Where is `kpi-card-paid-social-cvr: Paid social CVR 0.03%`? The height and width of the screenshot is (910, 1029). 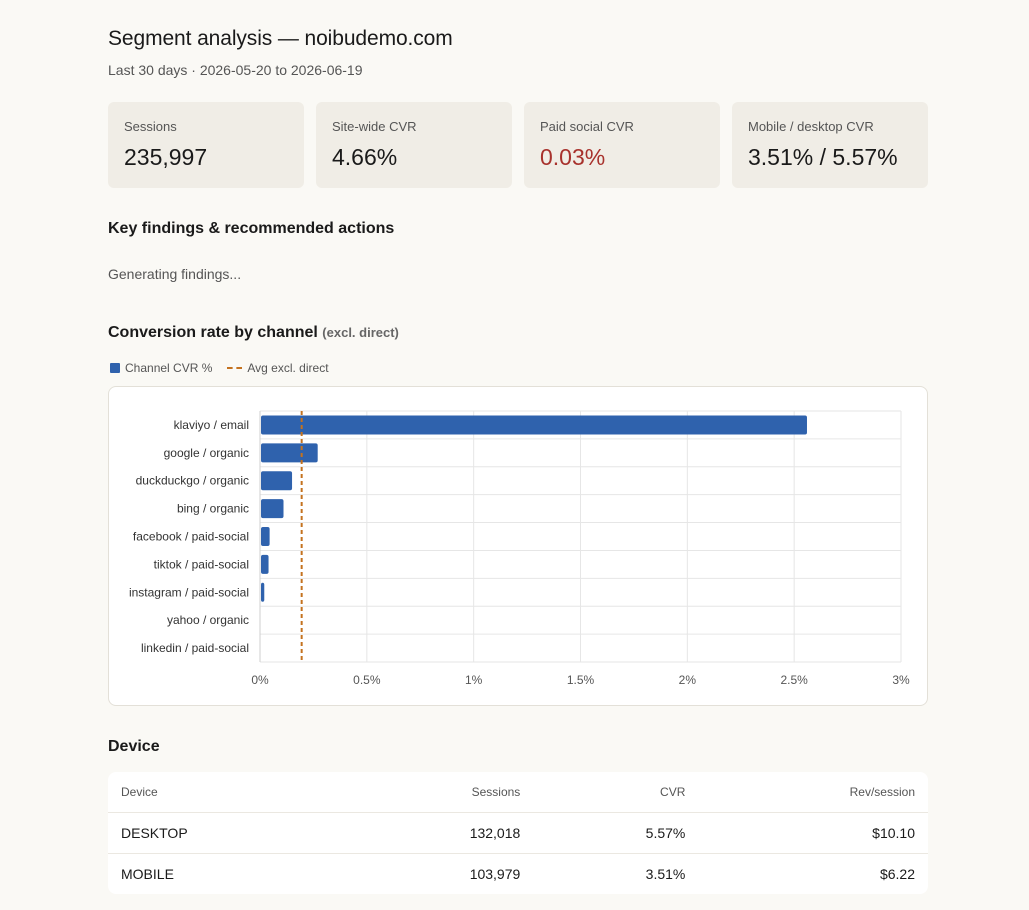
kpi-card-paid-social-cvr: Paid social CVR 0.03% is located at coordinates (622, 145).